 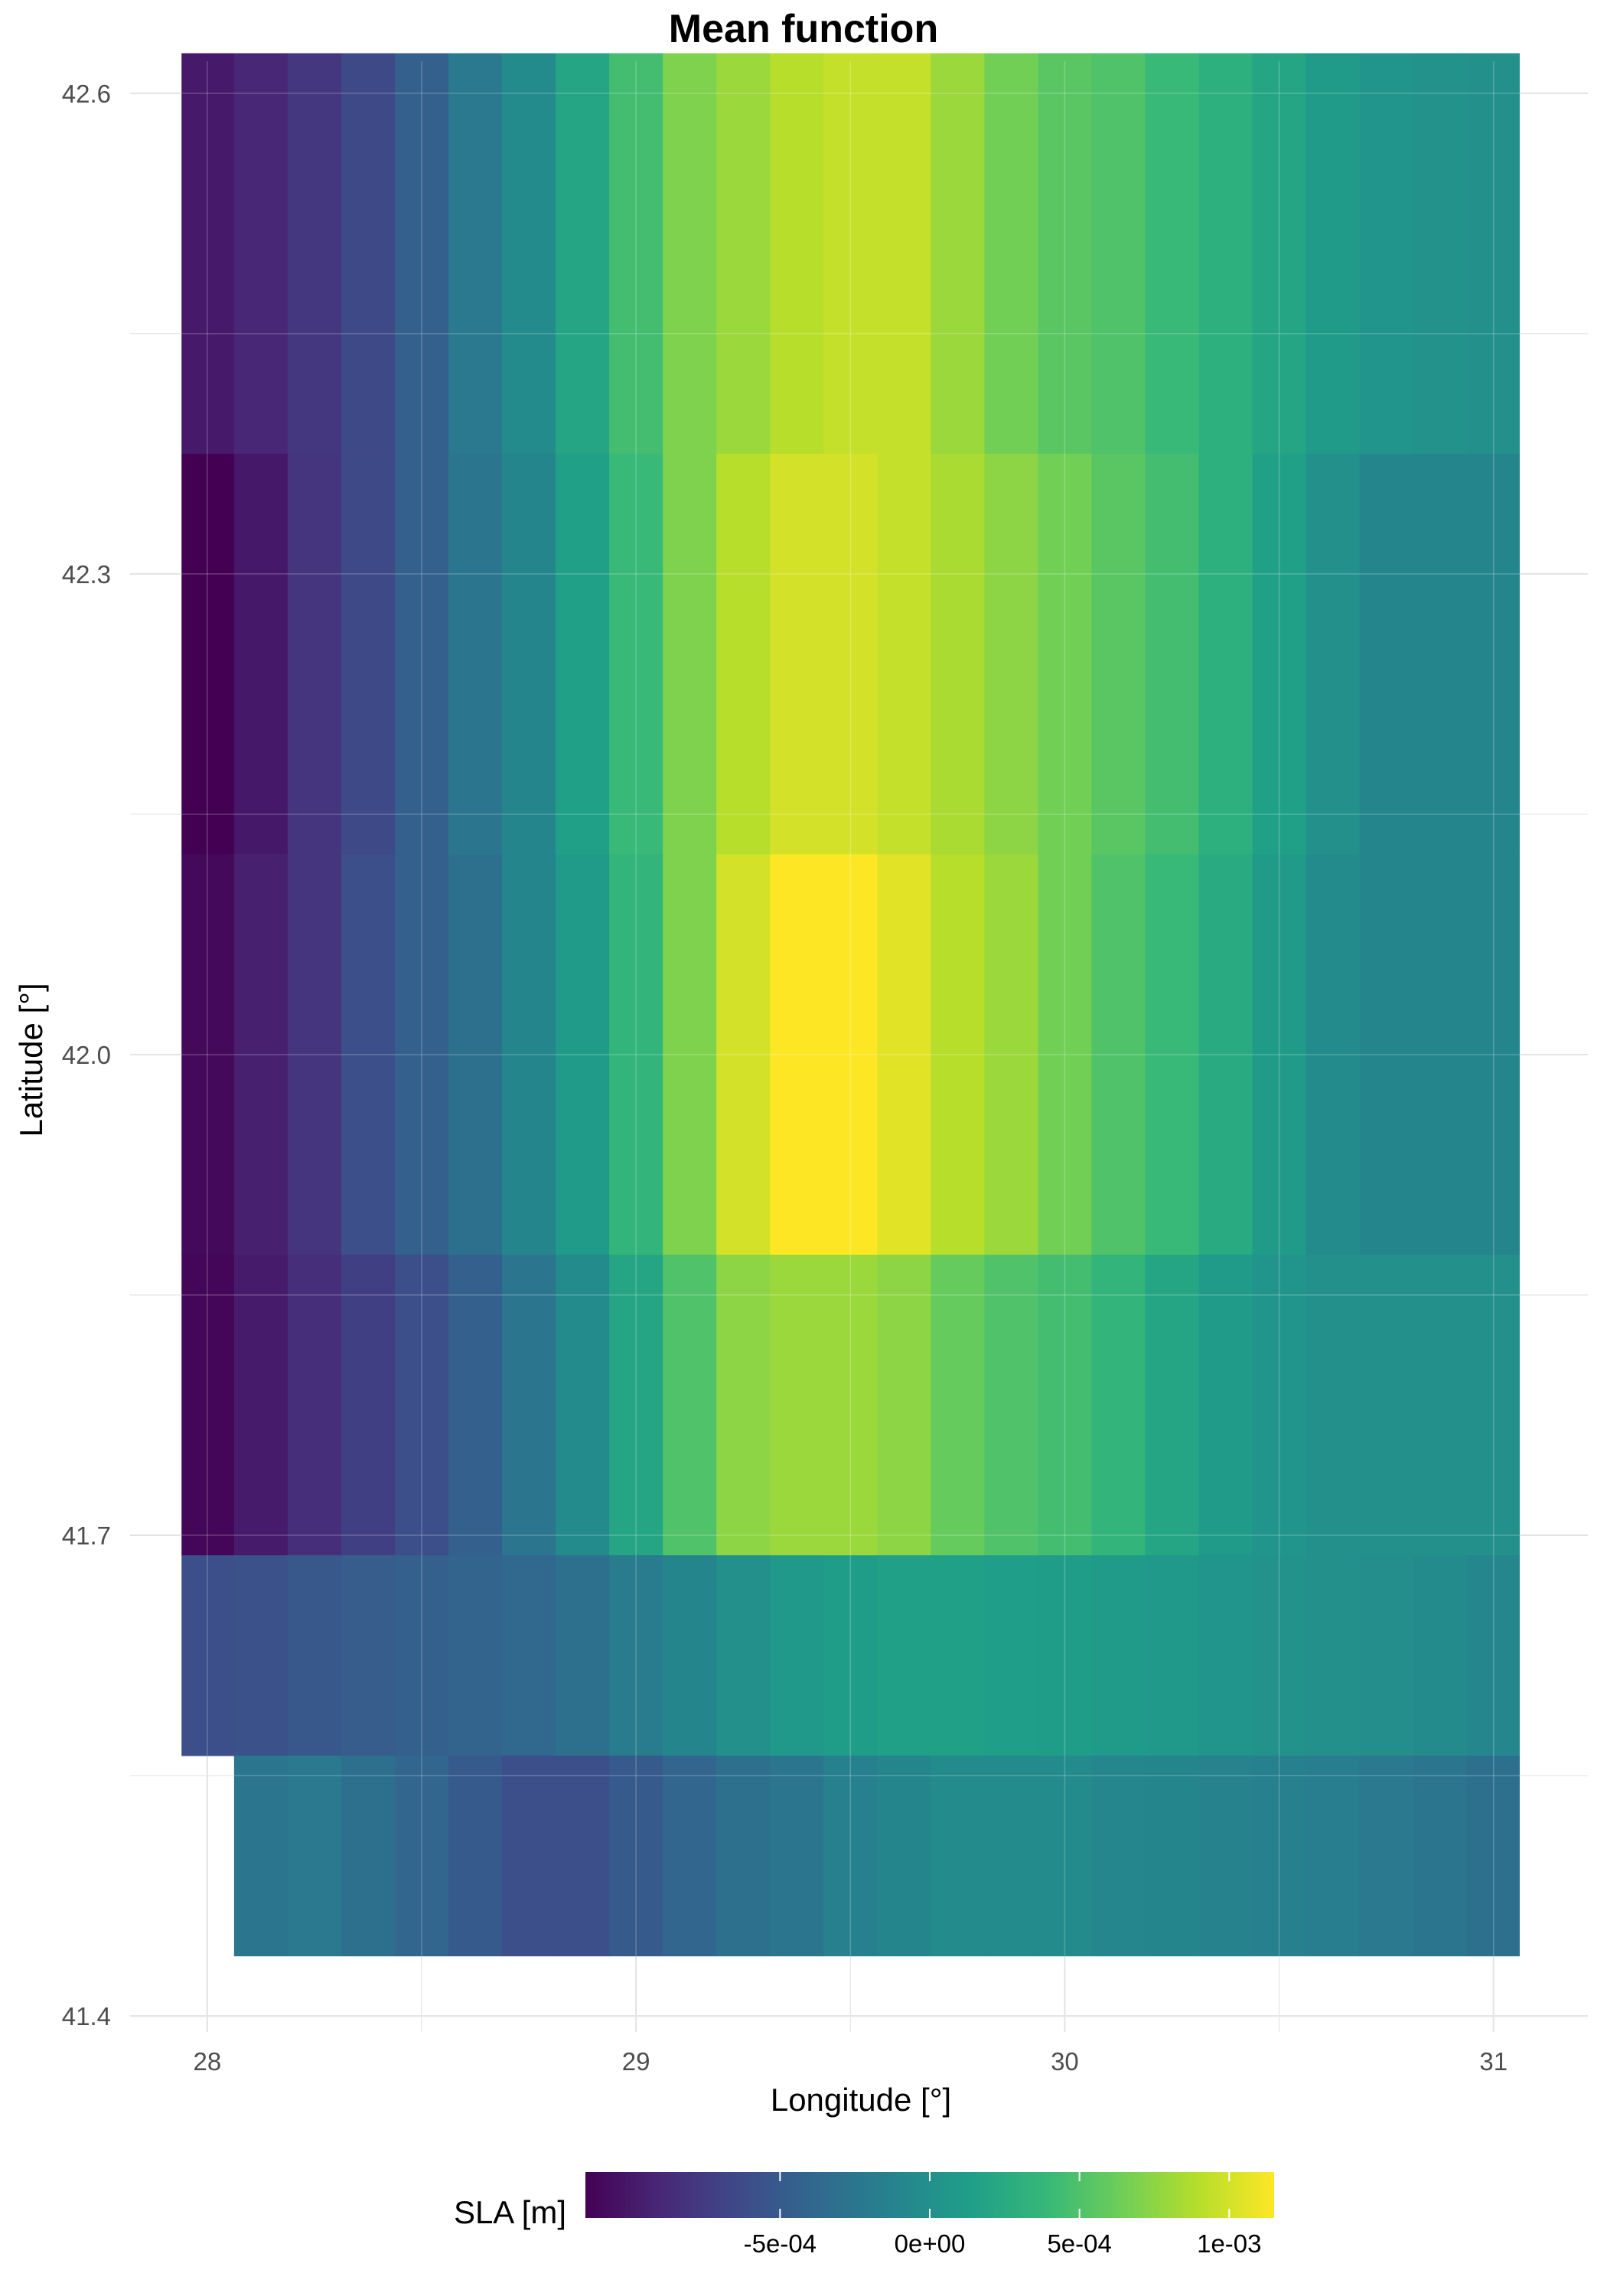 What do you see at coordinates (86, 1055) in the screenshot?
I see `y-tick-label: 42.0` at bounding box center [86, 1055].